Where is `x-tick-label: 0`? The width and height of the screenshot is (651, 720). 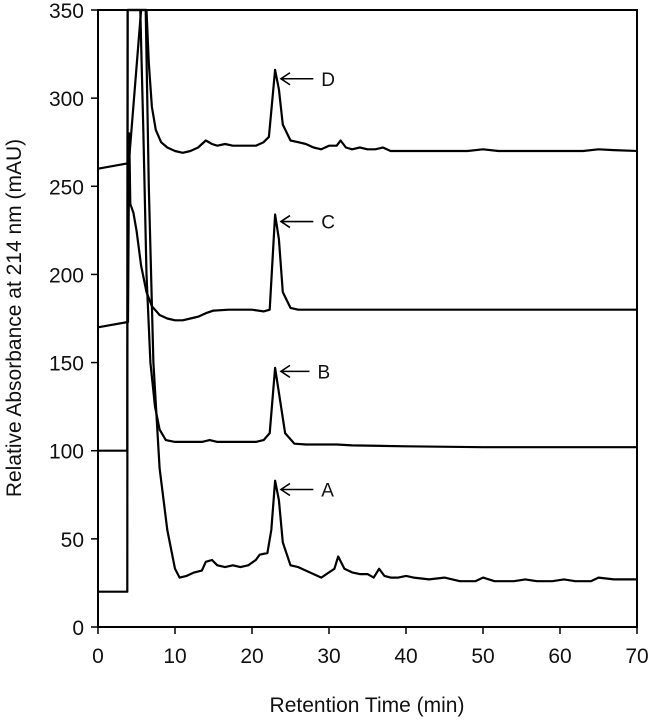
x-tick-label: 0 is located at coordinates (98, 656).